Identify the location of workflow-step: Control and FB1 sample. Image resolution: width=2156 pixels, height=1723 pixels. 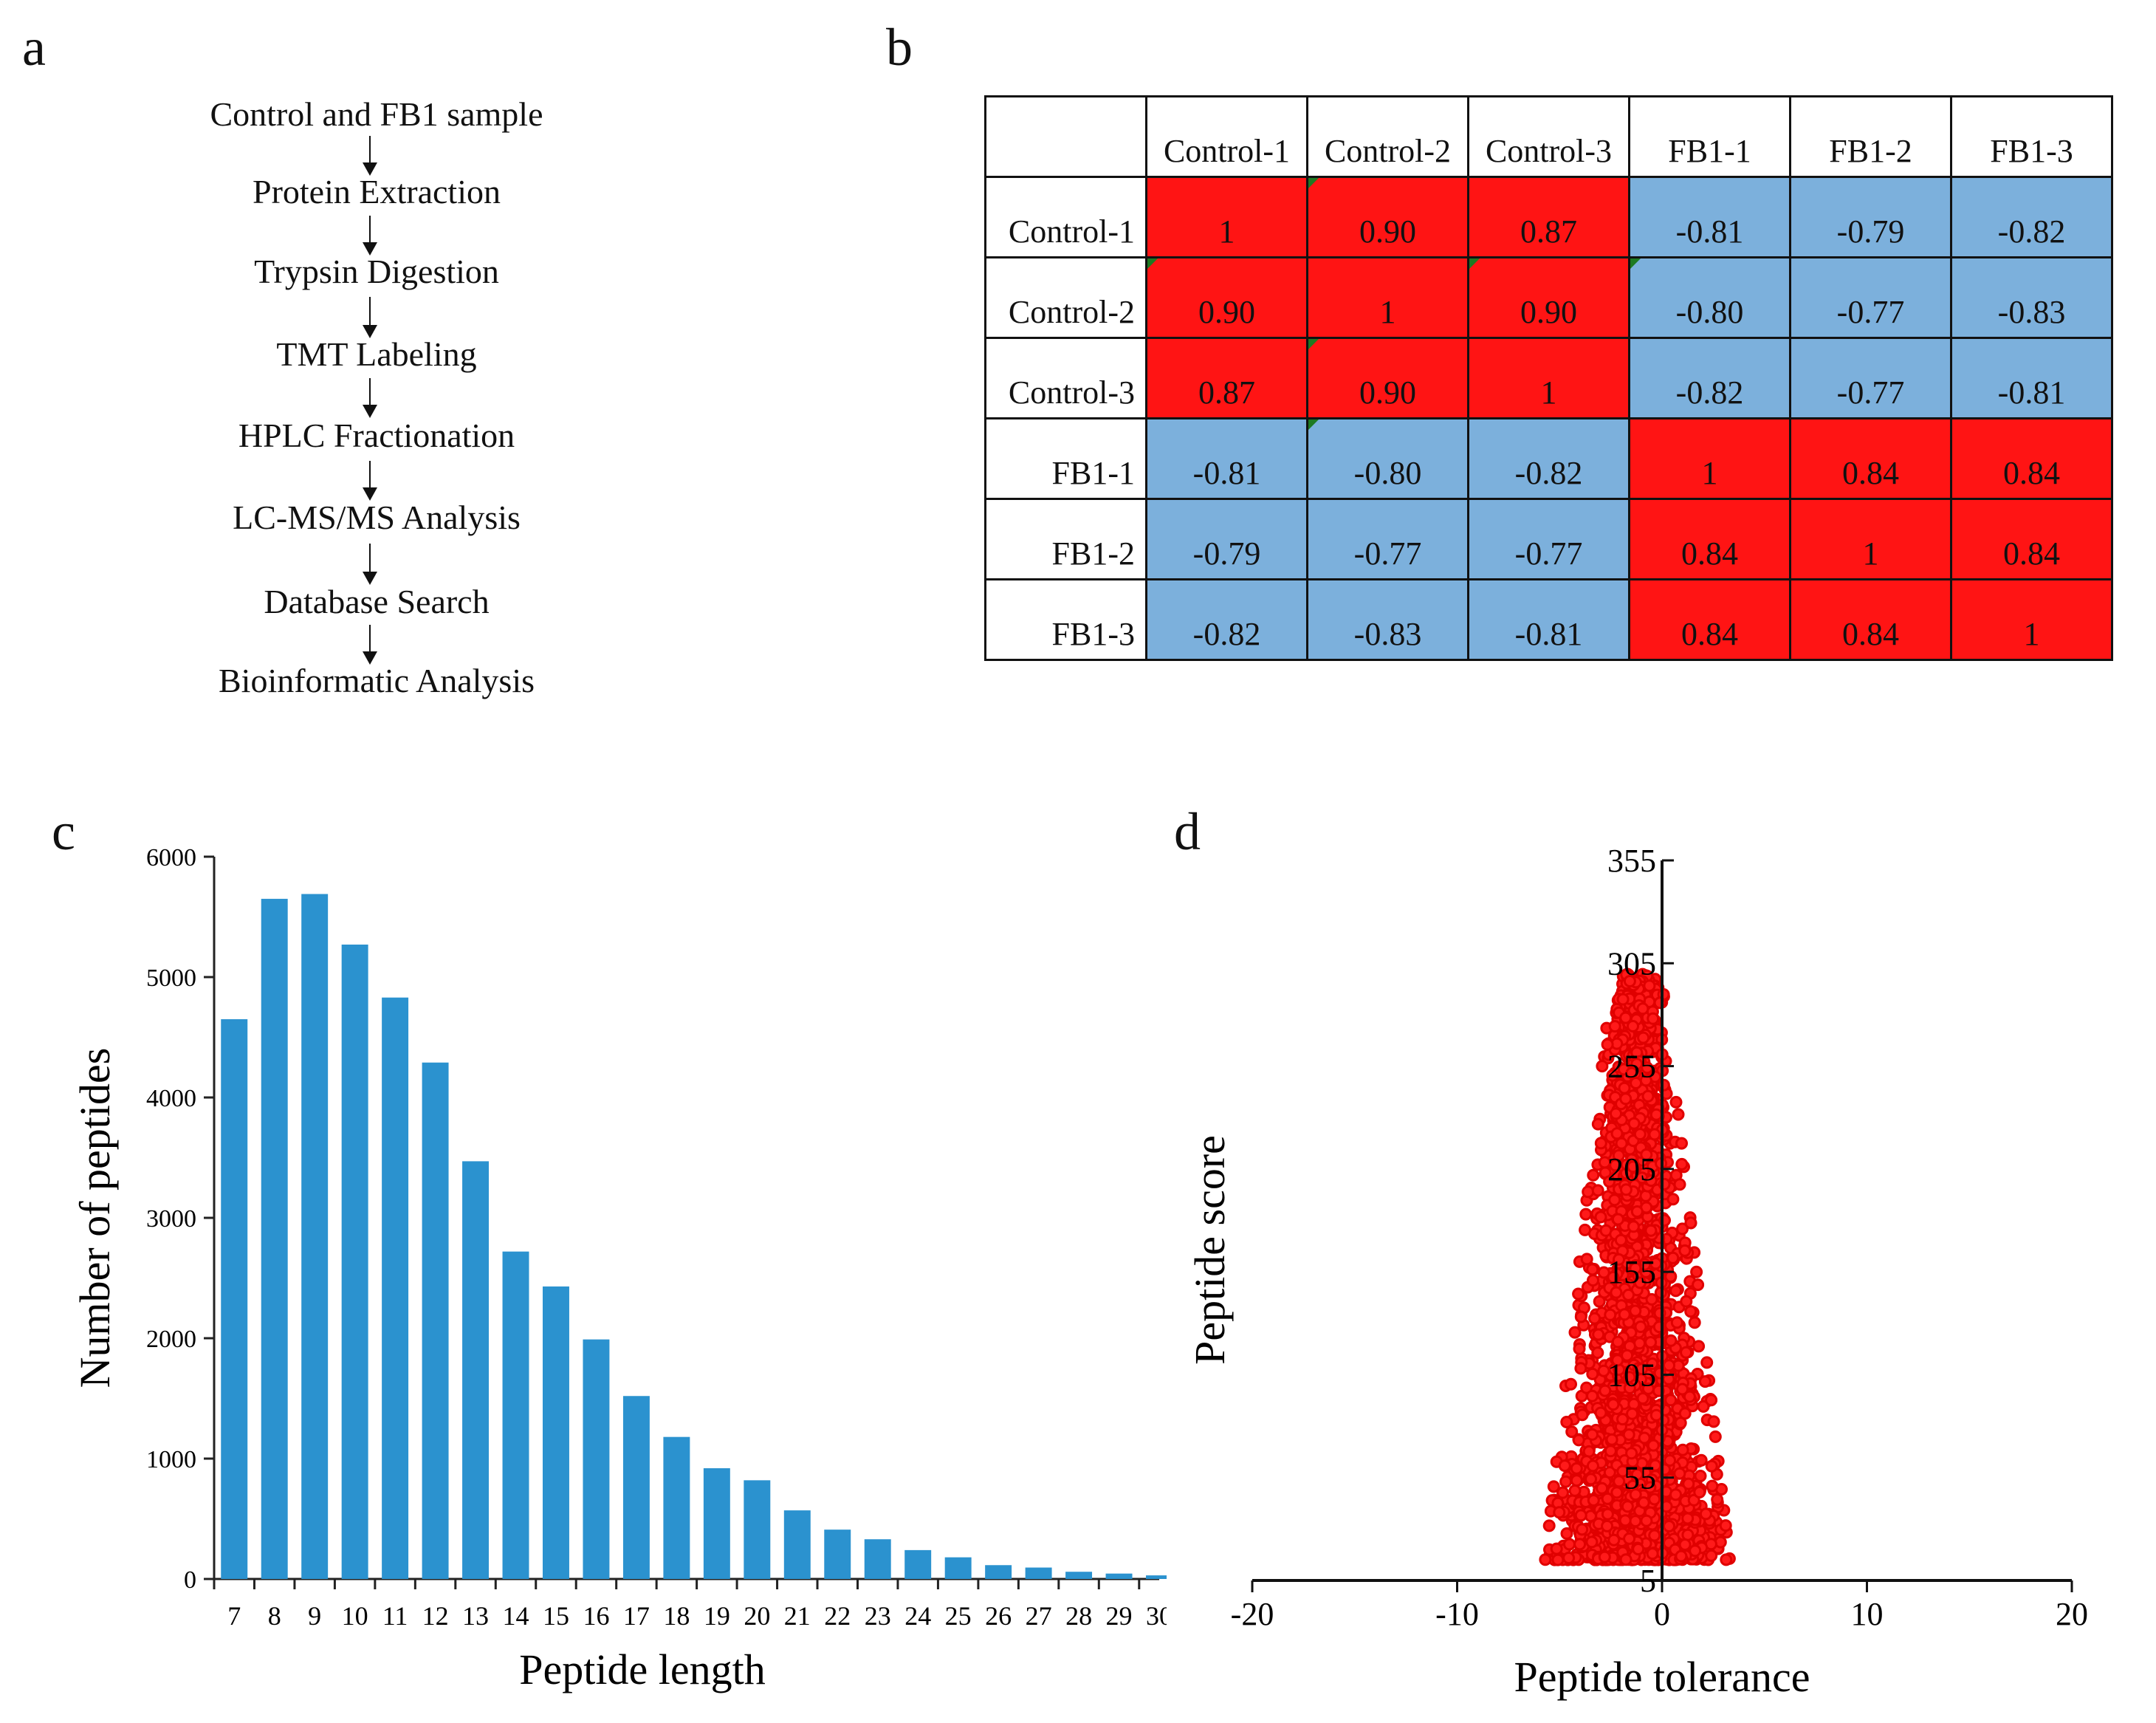
(376, 114).